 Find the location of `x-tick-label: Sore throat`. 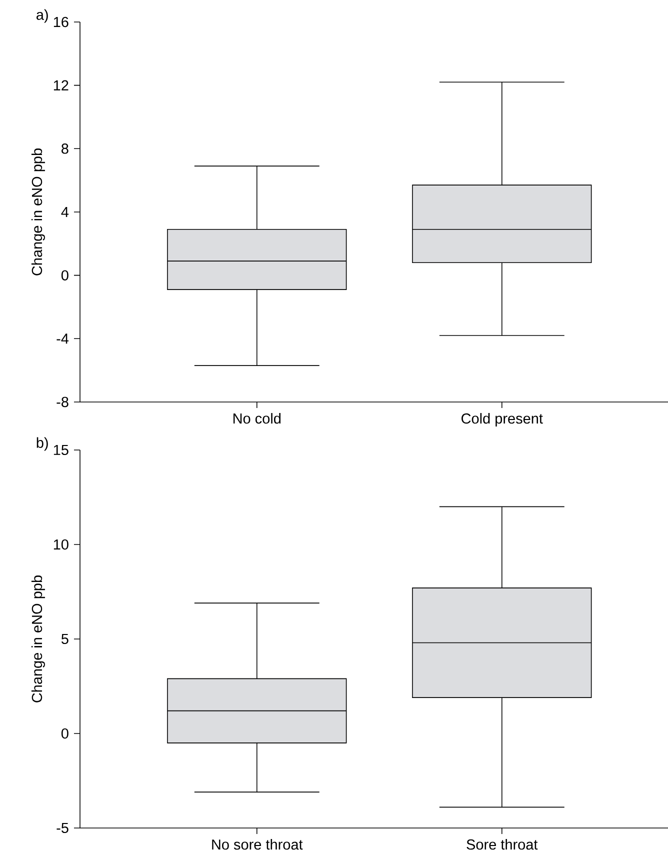

x-tick-label: Sore throat is located at coordinates (502, 844).